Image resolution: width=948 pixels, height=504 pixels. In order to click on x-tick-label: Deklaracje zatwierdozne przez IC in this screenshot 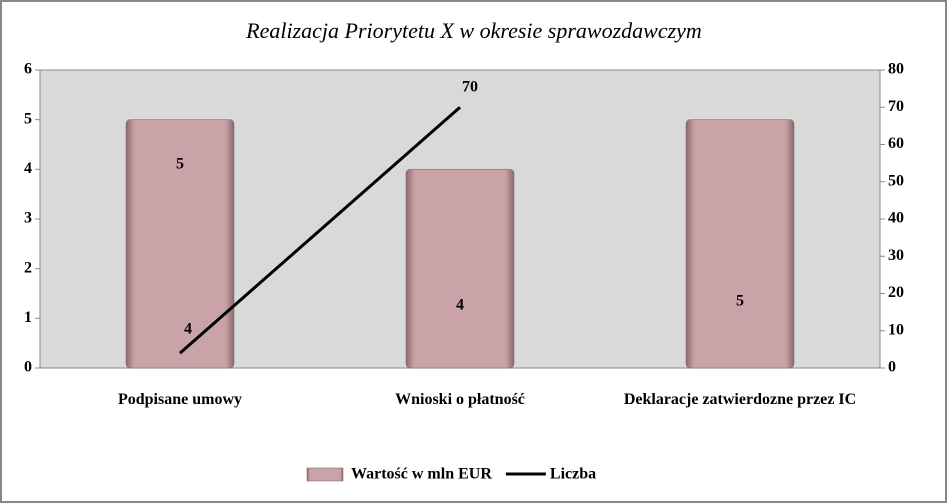, I will do `click(740, 399)`.